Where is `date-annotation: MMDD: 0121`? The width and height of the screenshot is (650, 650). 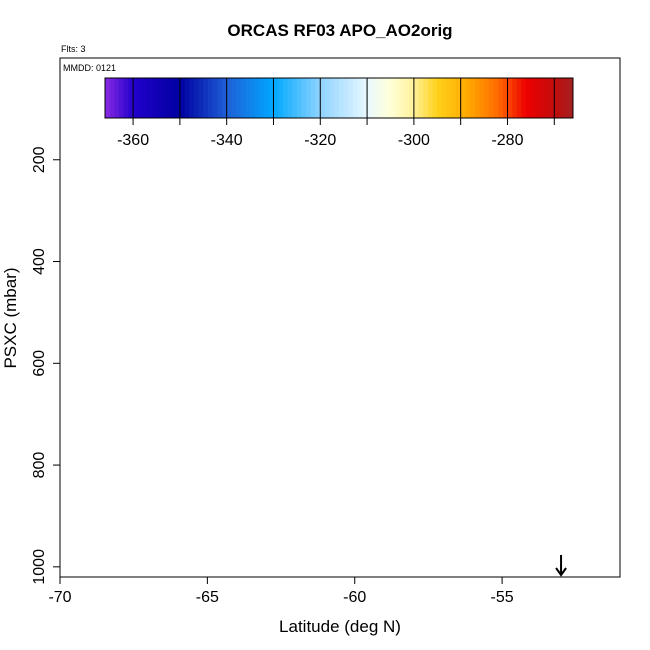
date-annotation: MMDD: 0121 is located at coordinates (89, 68).